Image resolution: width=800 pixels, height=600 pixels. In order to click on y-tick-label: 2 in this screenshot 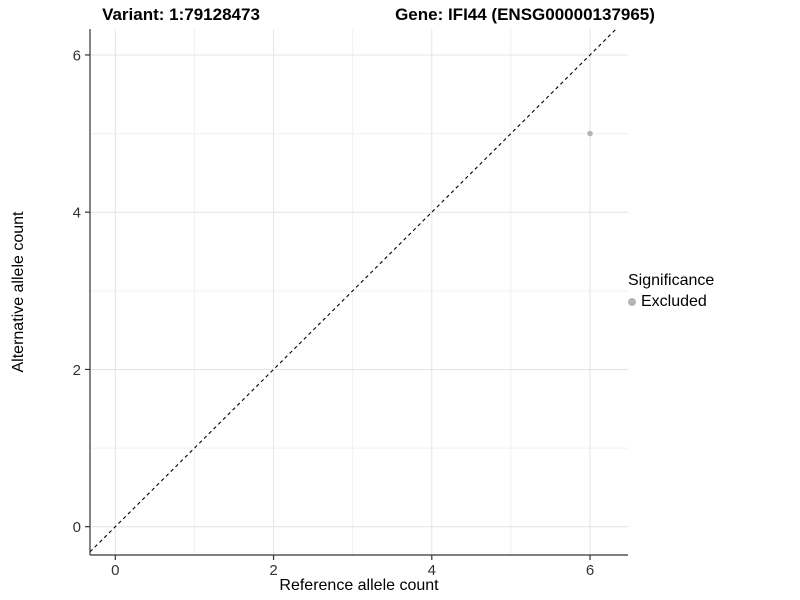, I will do `click(77, 370)`.